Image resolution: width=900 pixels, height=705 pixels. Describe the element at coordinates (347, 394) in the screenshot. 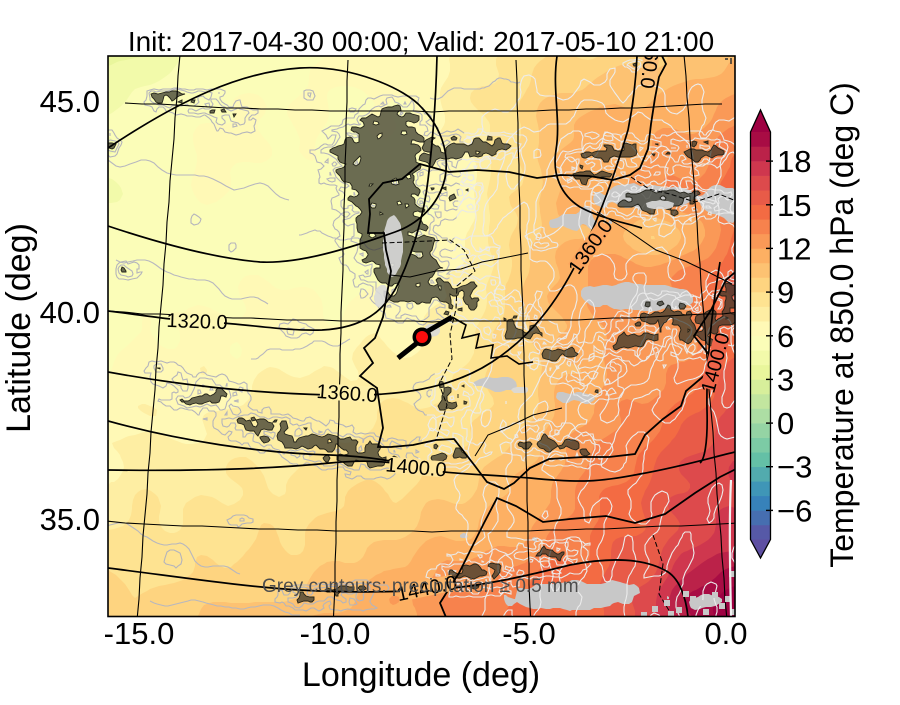

I see `svg-text: 1360.0` at that location.